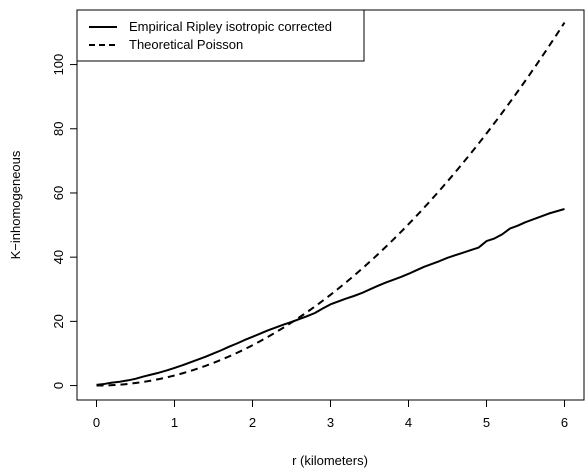 The image size is (587, 473). Describe the element at coordinates (330, 460) in the screenshot. I see `x-axis-title: r (kilometers)` at that location.